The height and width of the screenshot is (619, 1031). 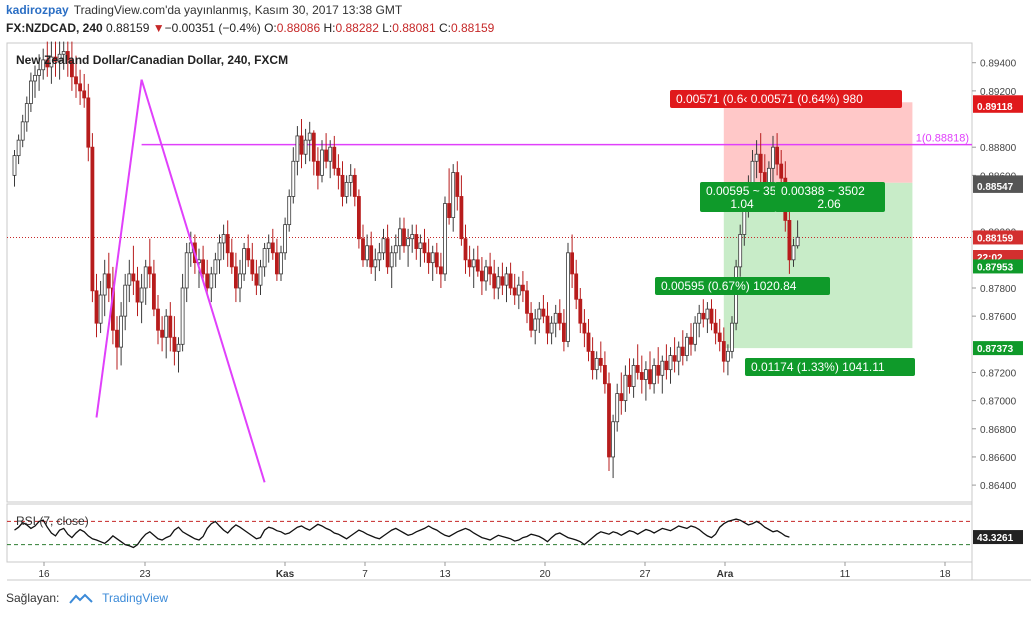 I want to click on low-value: 0.88081, so click(x=414, y=28).